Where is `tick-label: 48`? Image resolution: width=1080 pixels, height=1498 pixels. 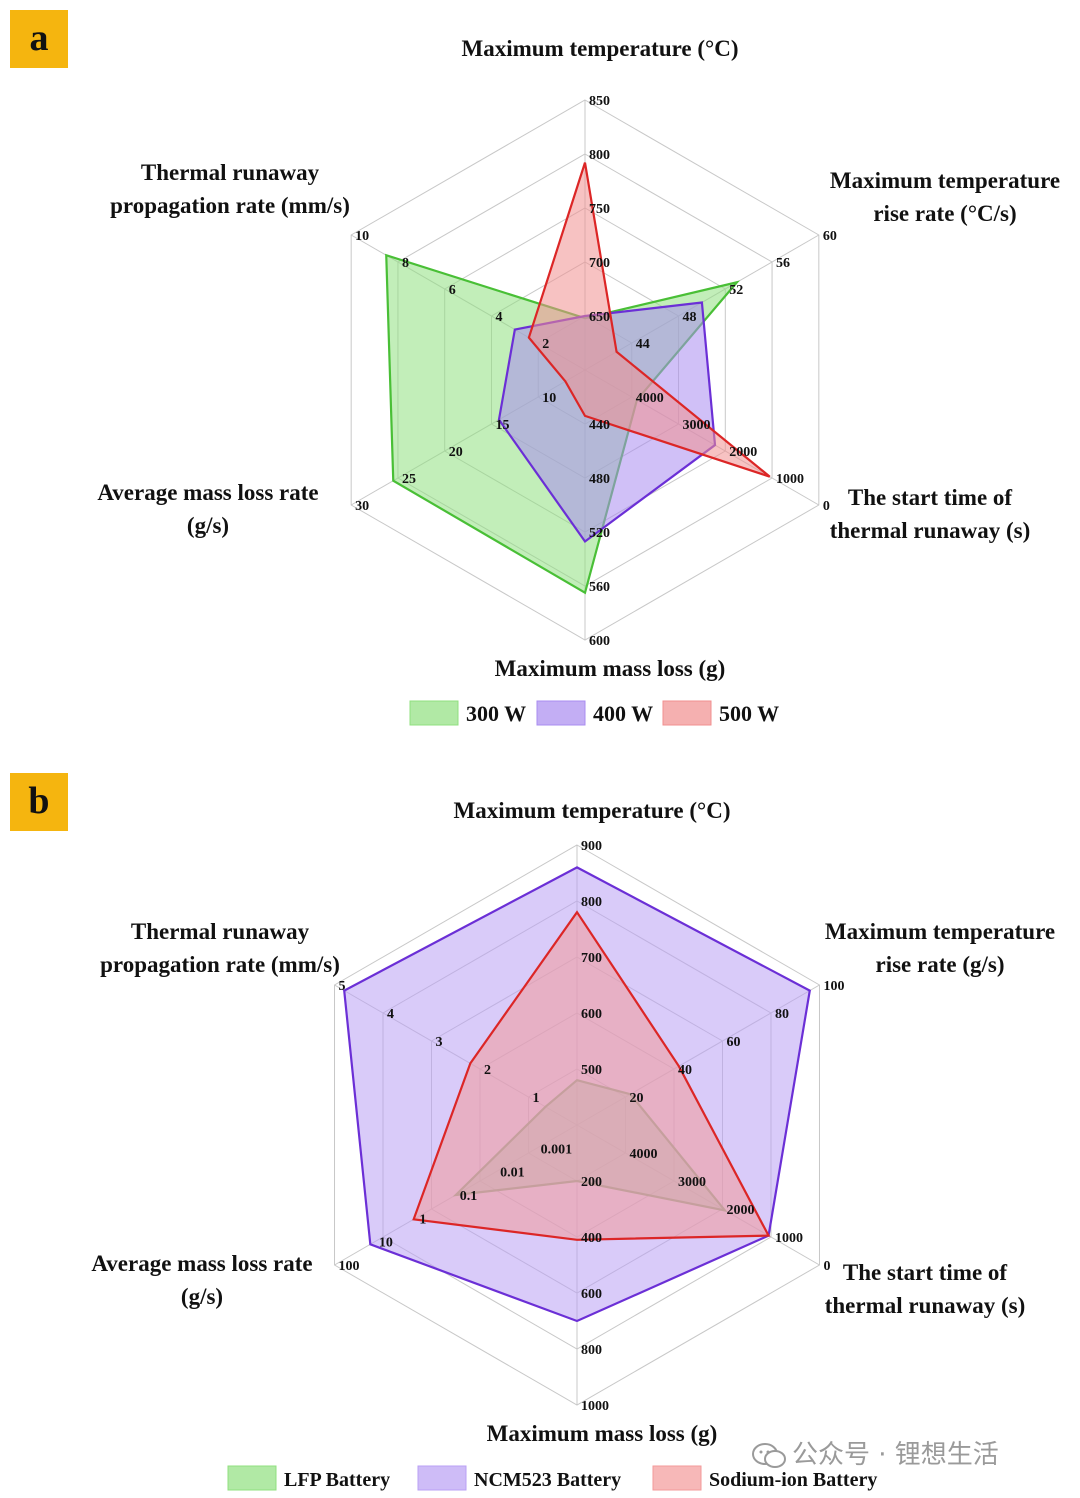
tick-label: 48 is located at coordinates (690, 317).